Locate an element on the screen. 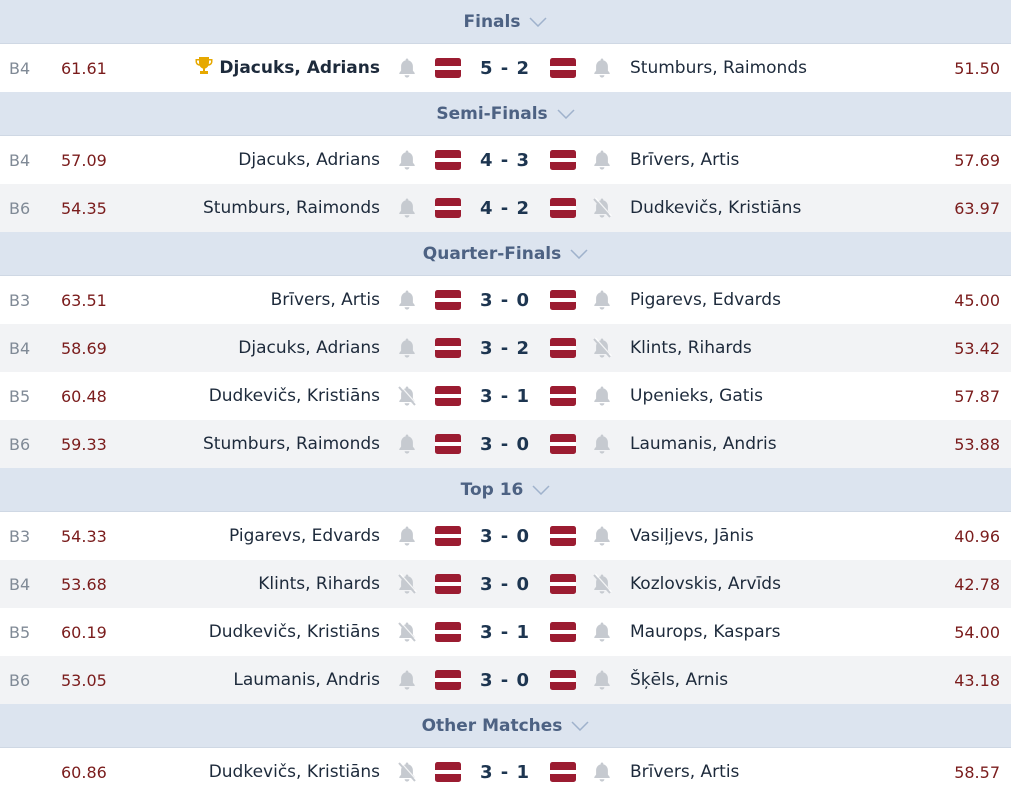 The height and width of the screenshot is (803, 1011). match-score: 3 - 0 is located at coordinates (505, 584).